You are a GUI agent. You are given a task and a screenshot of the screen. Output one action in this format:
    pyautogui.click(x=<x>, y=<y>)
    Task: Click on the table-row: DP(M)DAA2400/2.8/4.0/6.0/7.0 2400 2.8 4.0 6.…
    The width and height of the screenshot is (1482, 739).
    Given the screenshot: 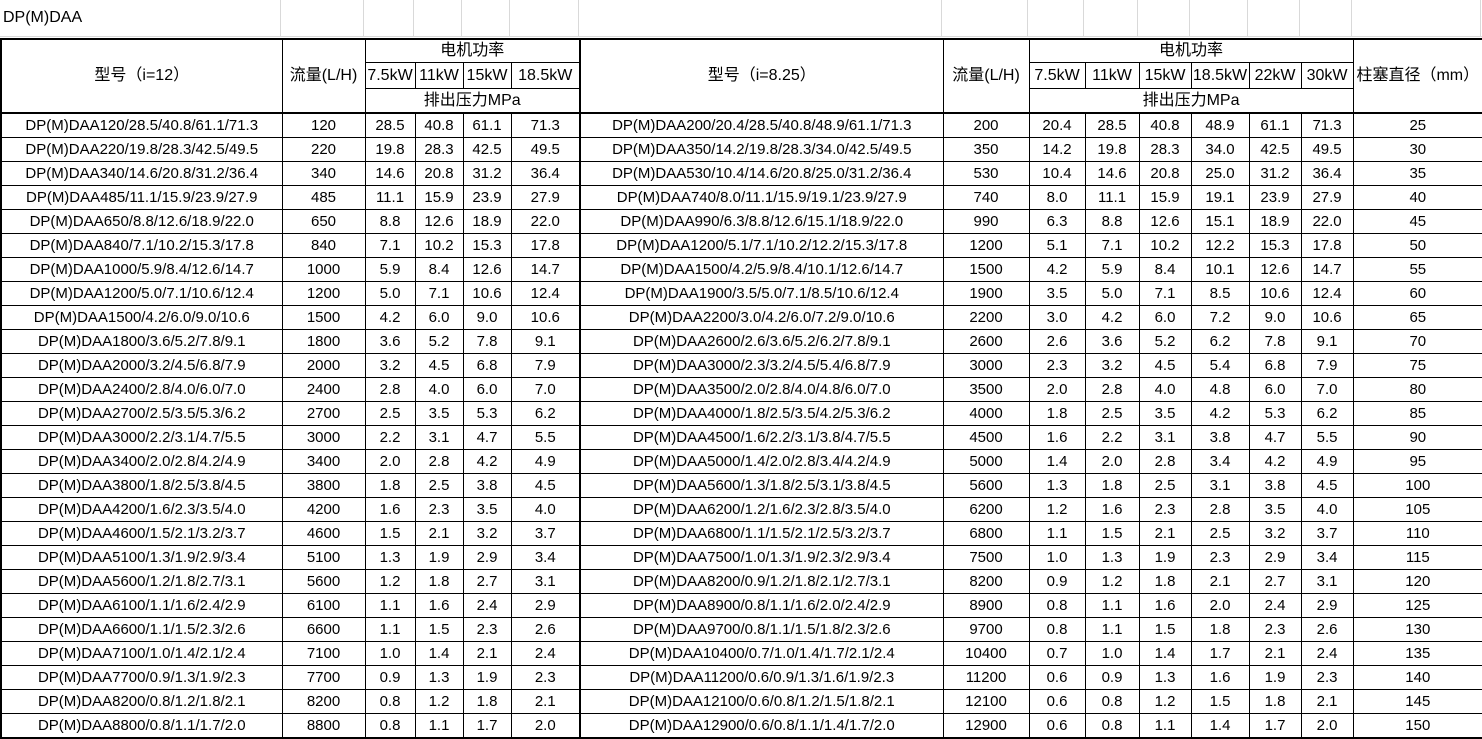 What is the action you would take?
    pyautogui.click(x=741, y=389)
    